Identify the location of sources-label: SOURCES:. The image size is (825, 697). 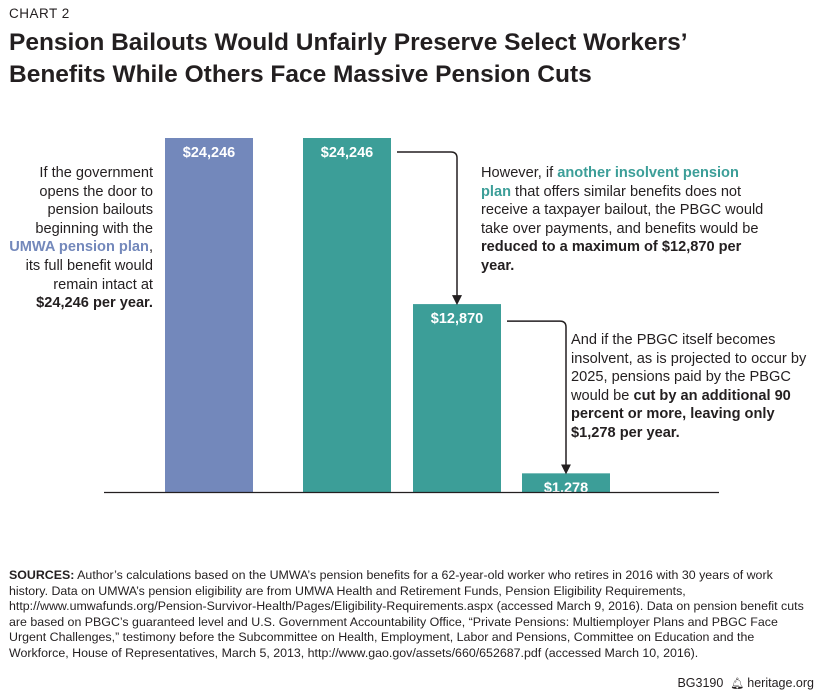
(42, 575).